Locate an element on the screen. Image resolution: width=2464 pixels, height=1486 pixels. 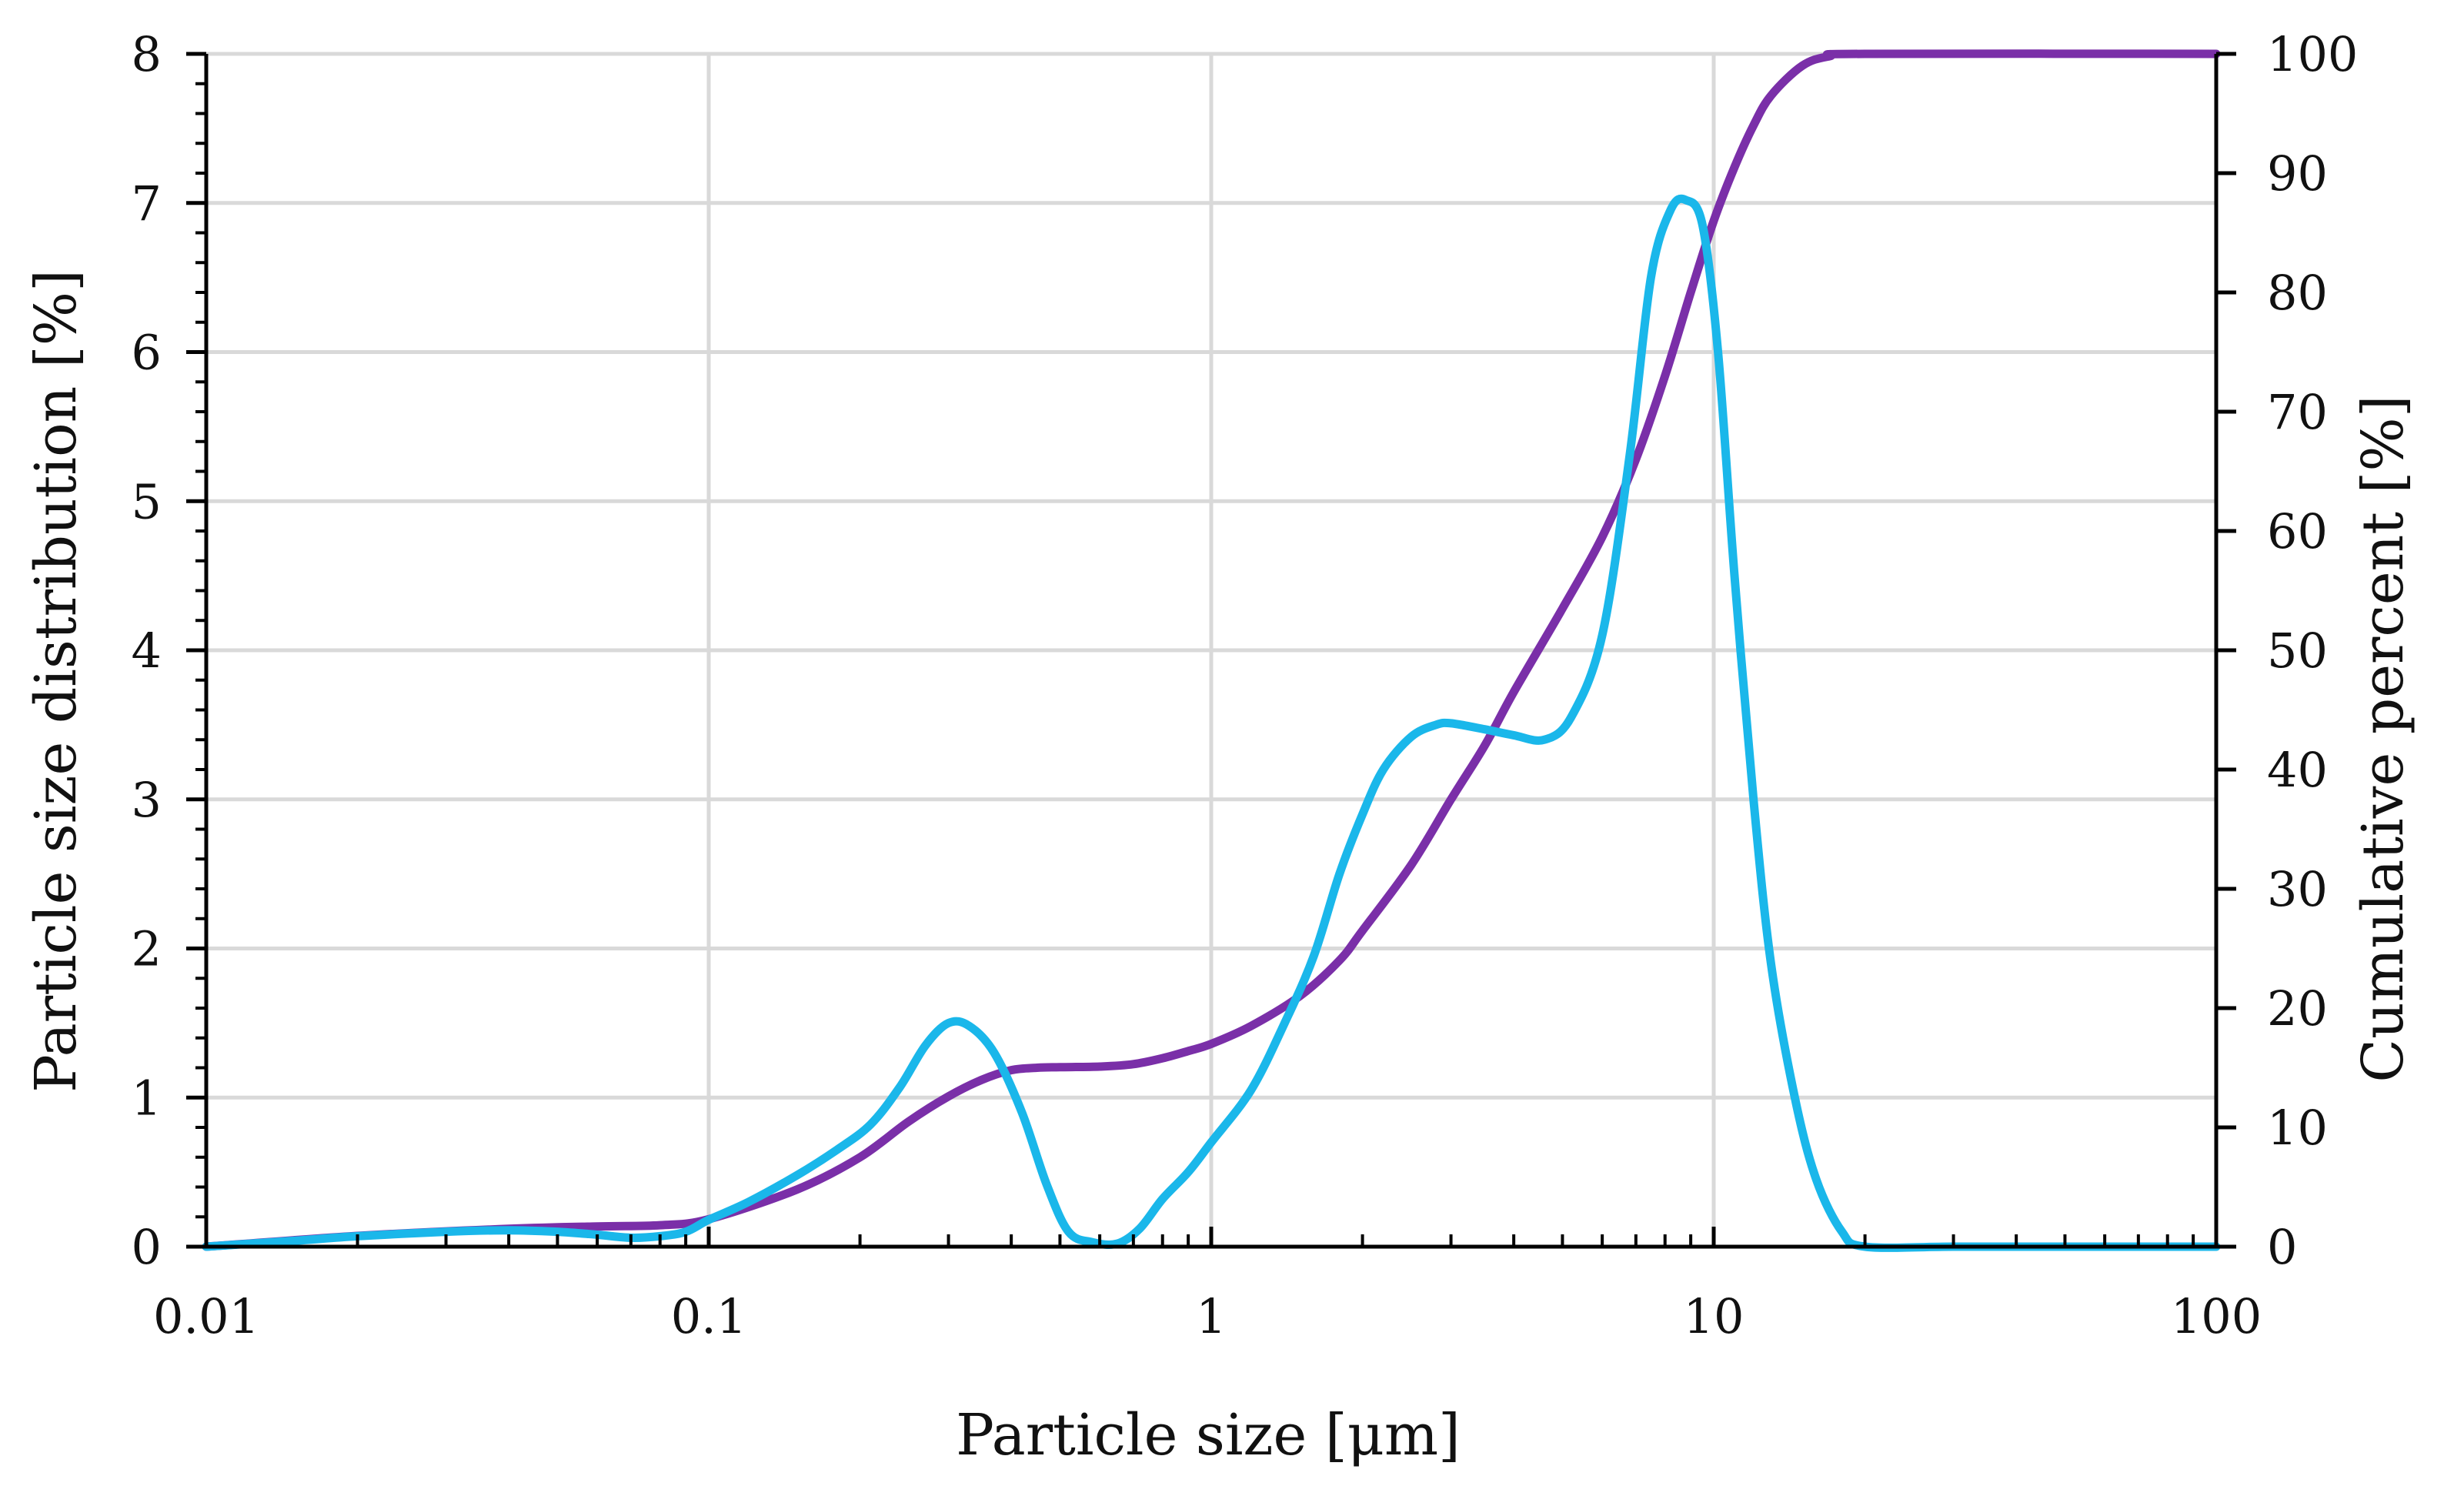
y-left-tick-label: 6 is located at coordinates (147, 353).